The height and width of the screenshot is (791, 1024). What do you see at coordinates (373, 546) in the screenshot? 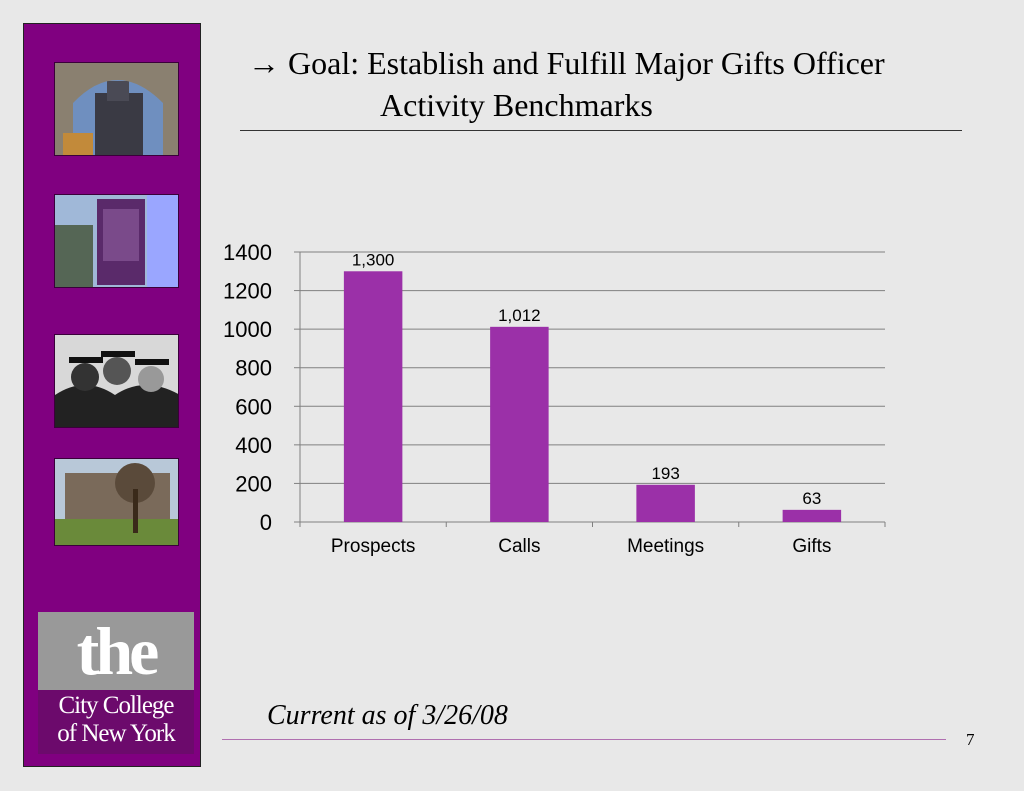
I see `x-tick-label: Prospects` at bounding box center [373, 546].